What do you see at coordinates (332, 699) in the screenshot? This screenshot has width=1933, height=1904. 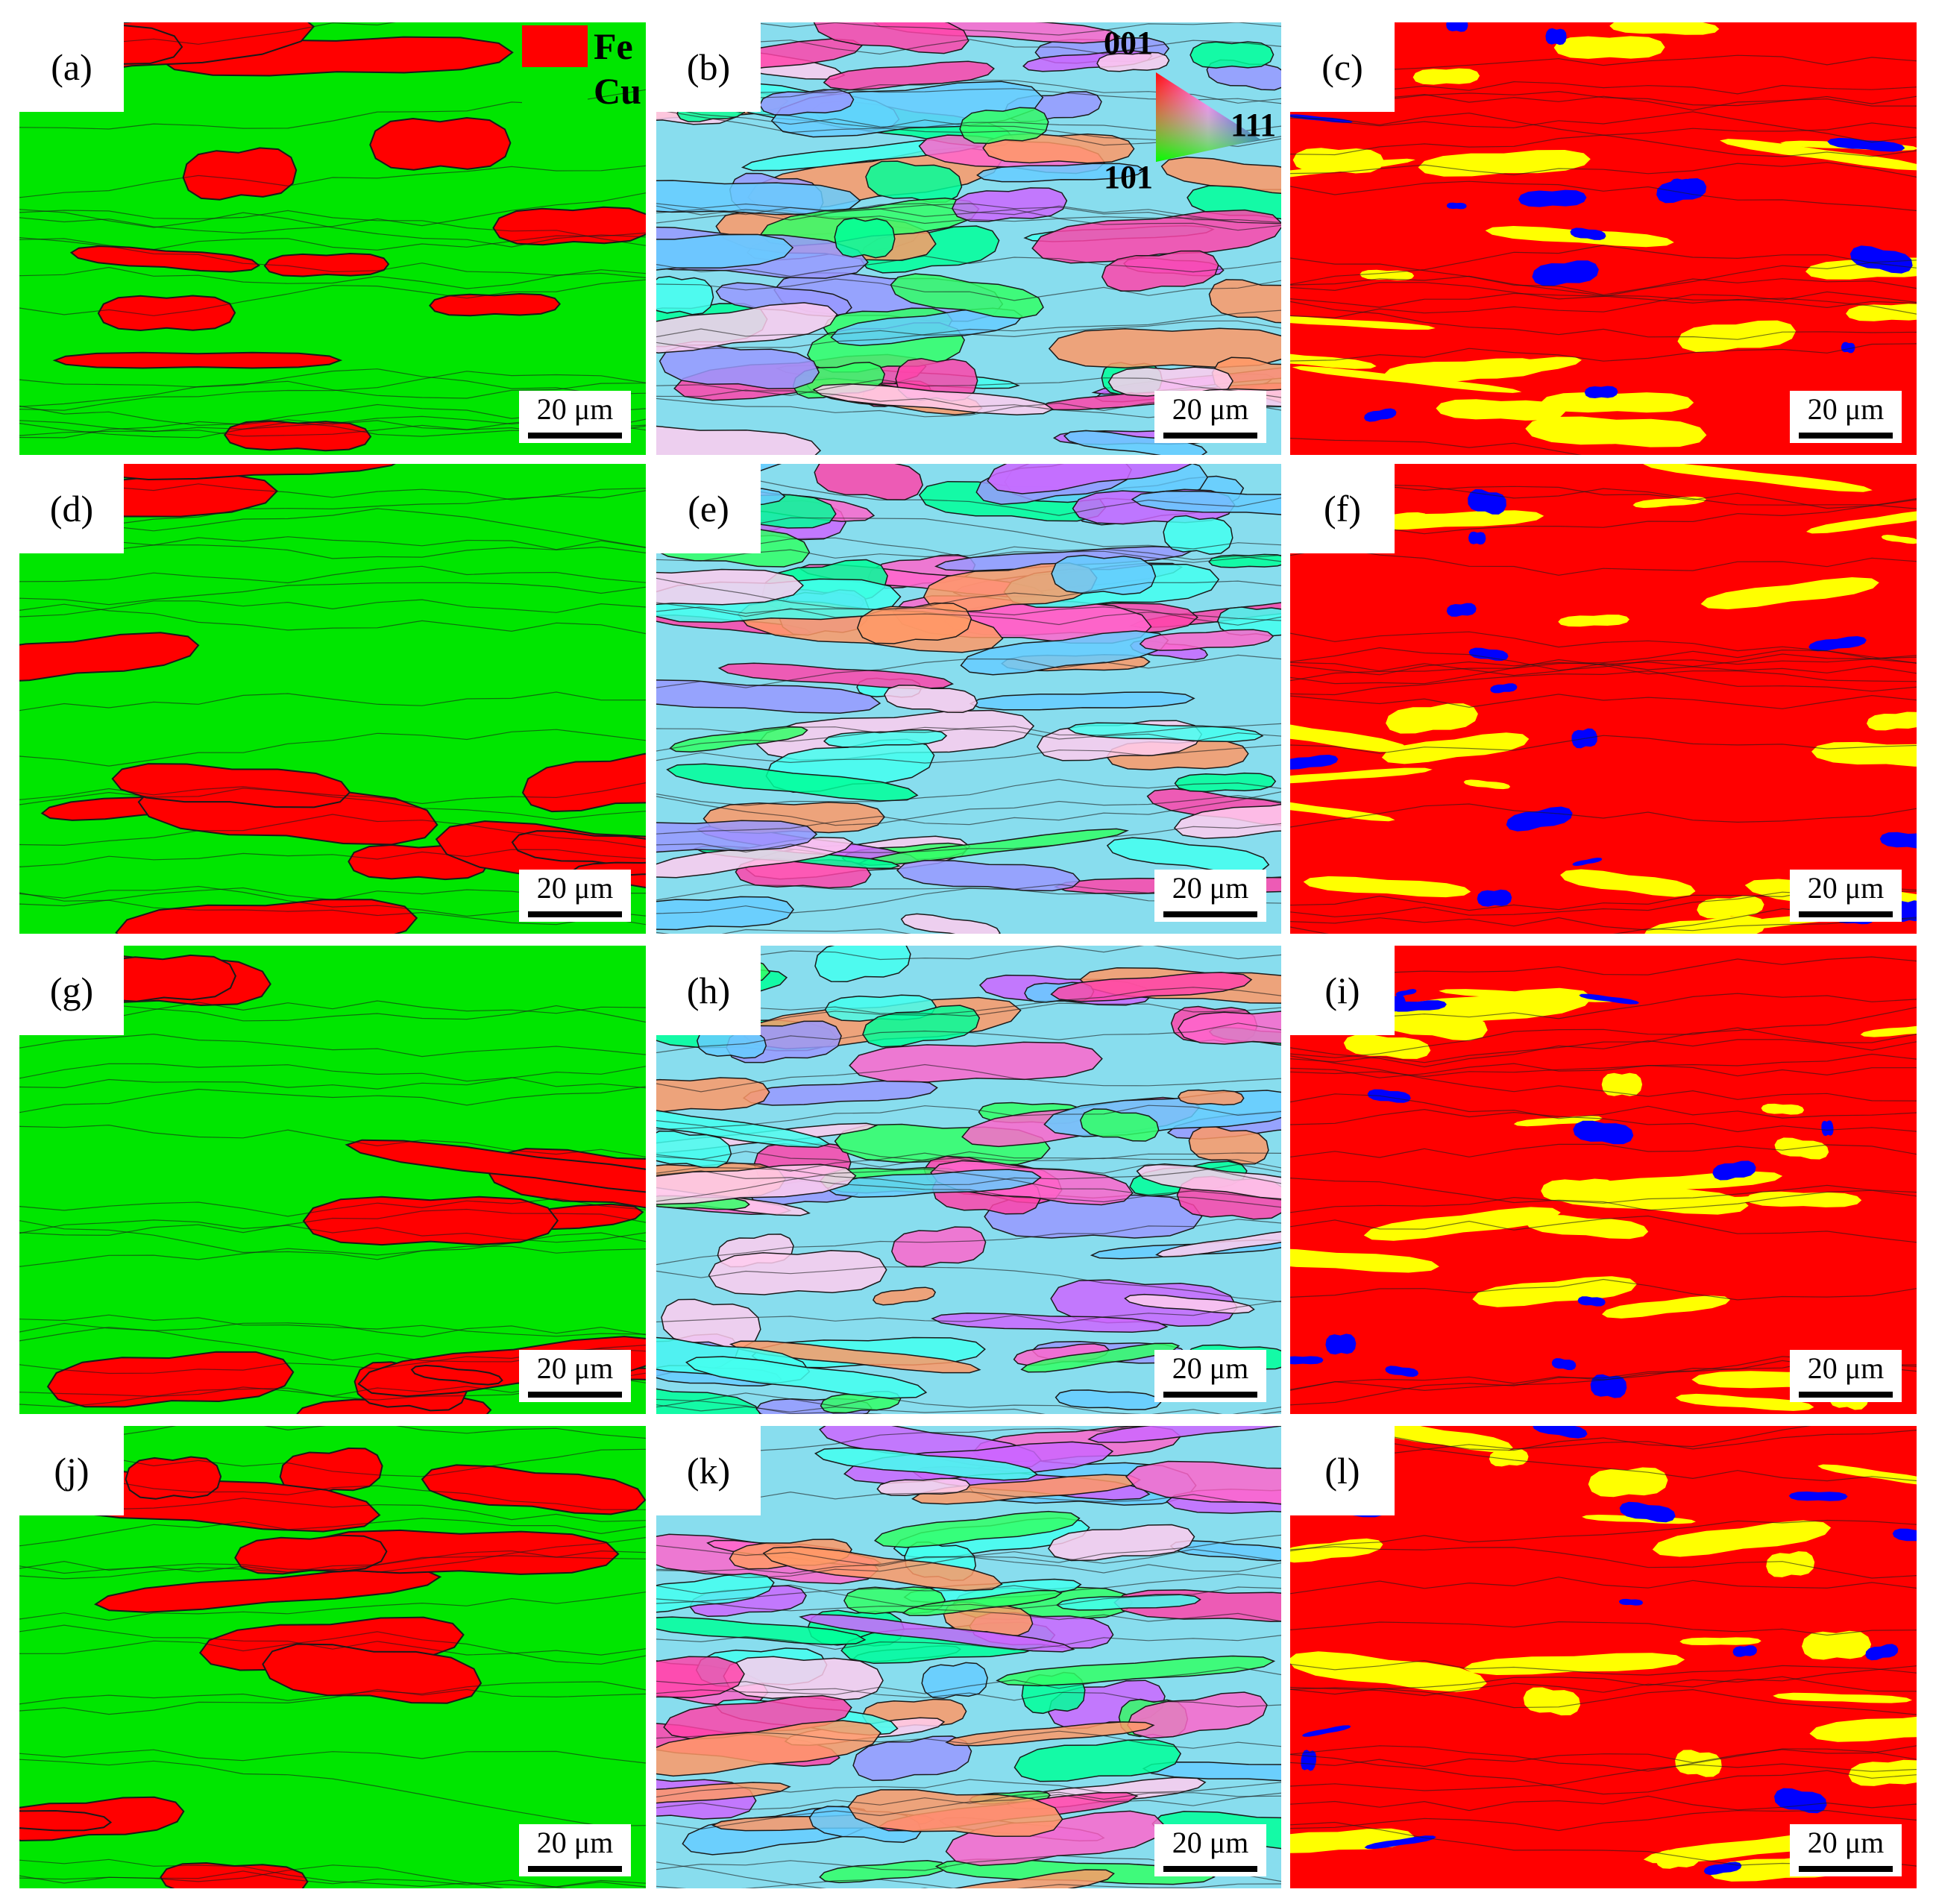 I see `panel-d: (d) 20 μm` at bounding box center [332, 699].